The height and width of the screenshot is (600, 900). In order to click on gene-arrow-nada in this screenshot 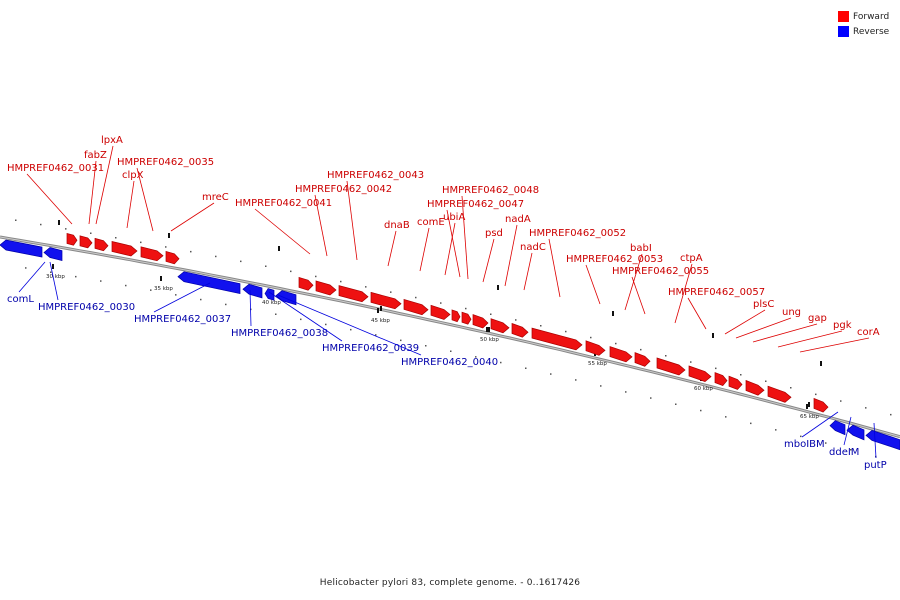, I will do `click(500, 326)`.